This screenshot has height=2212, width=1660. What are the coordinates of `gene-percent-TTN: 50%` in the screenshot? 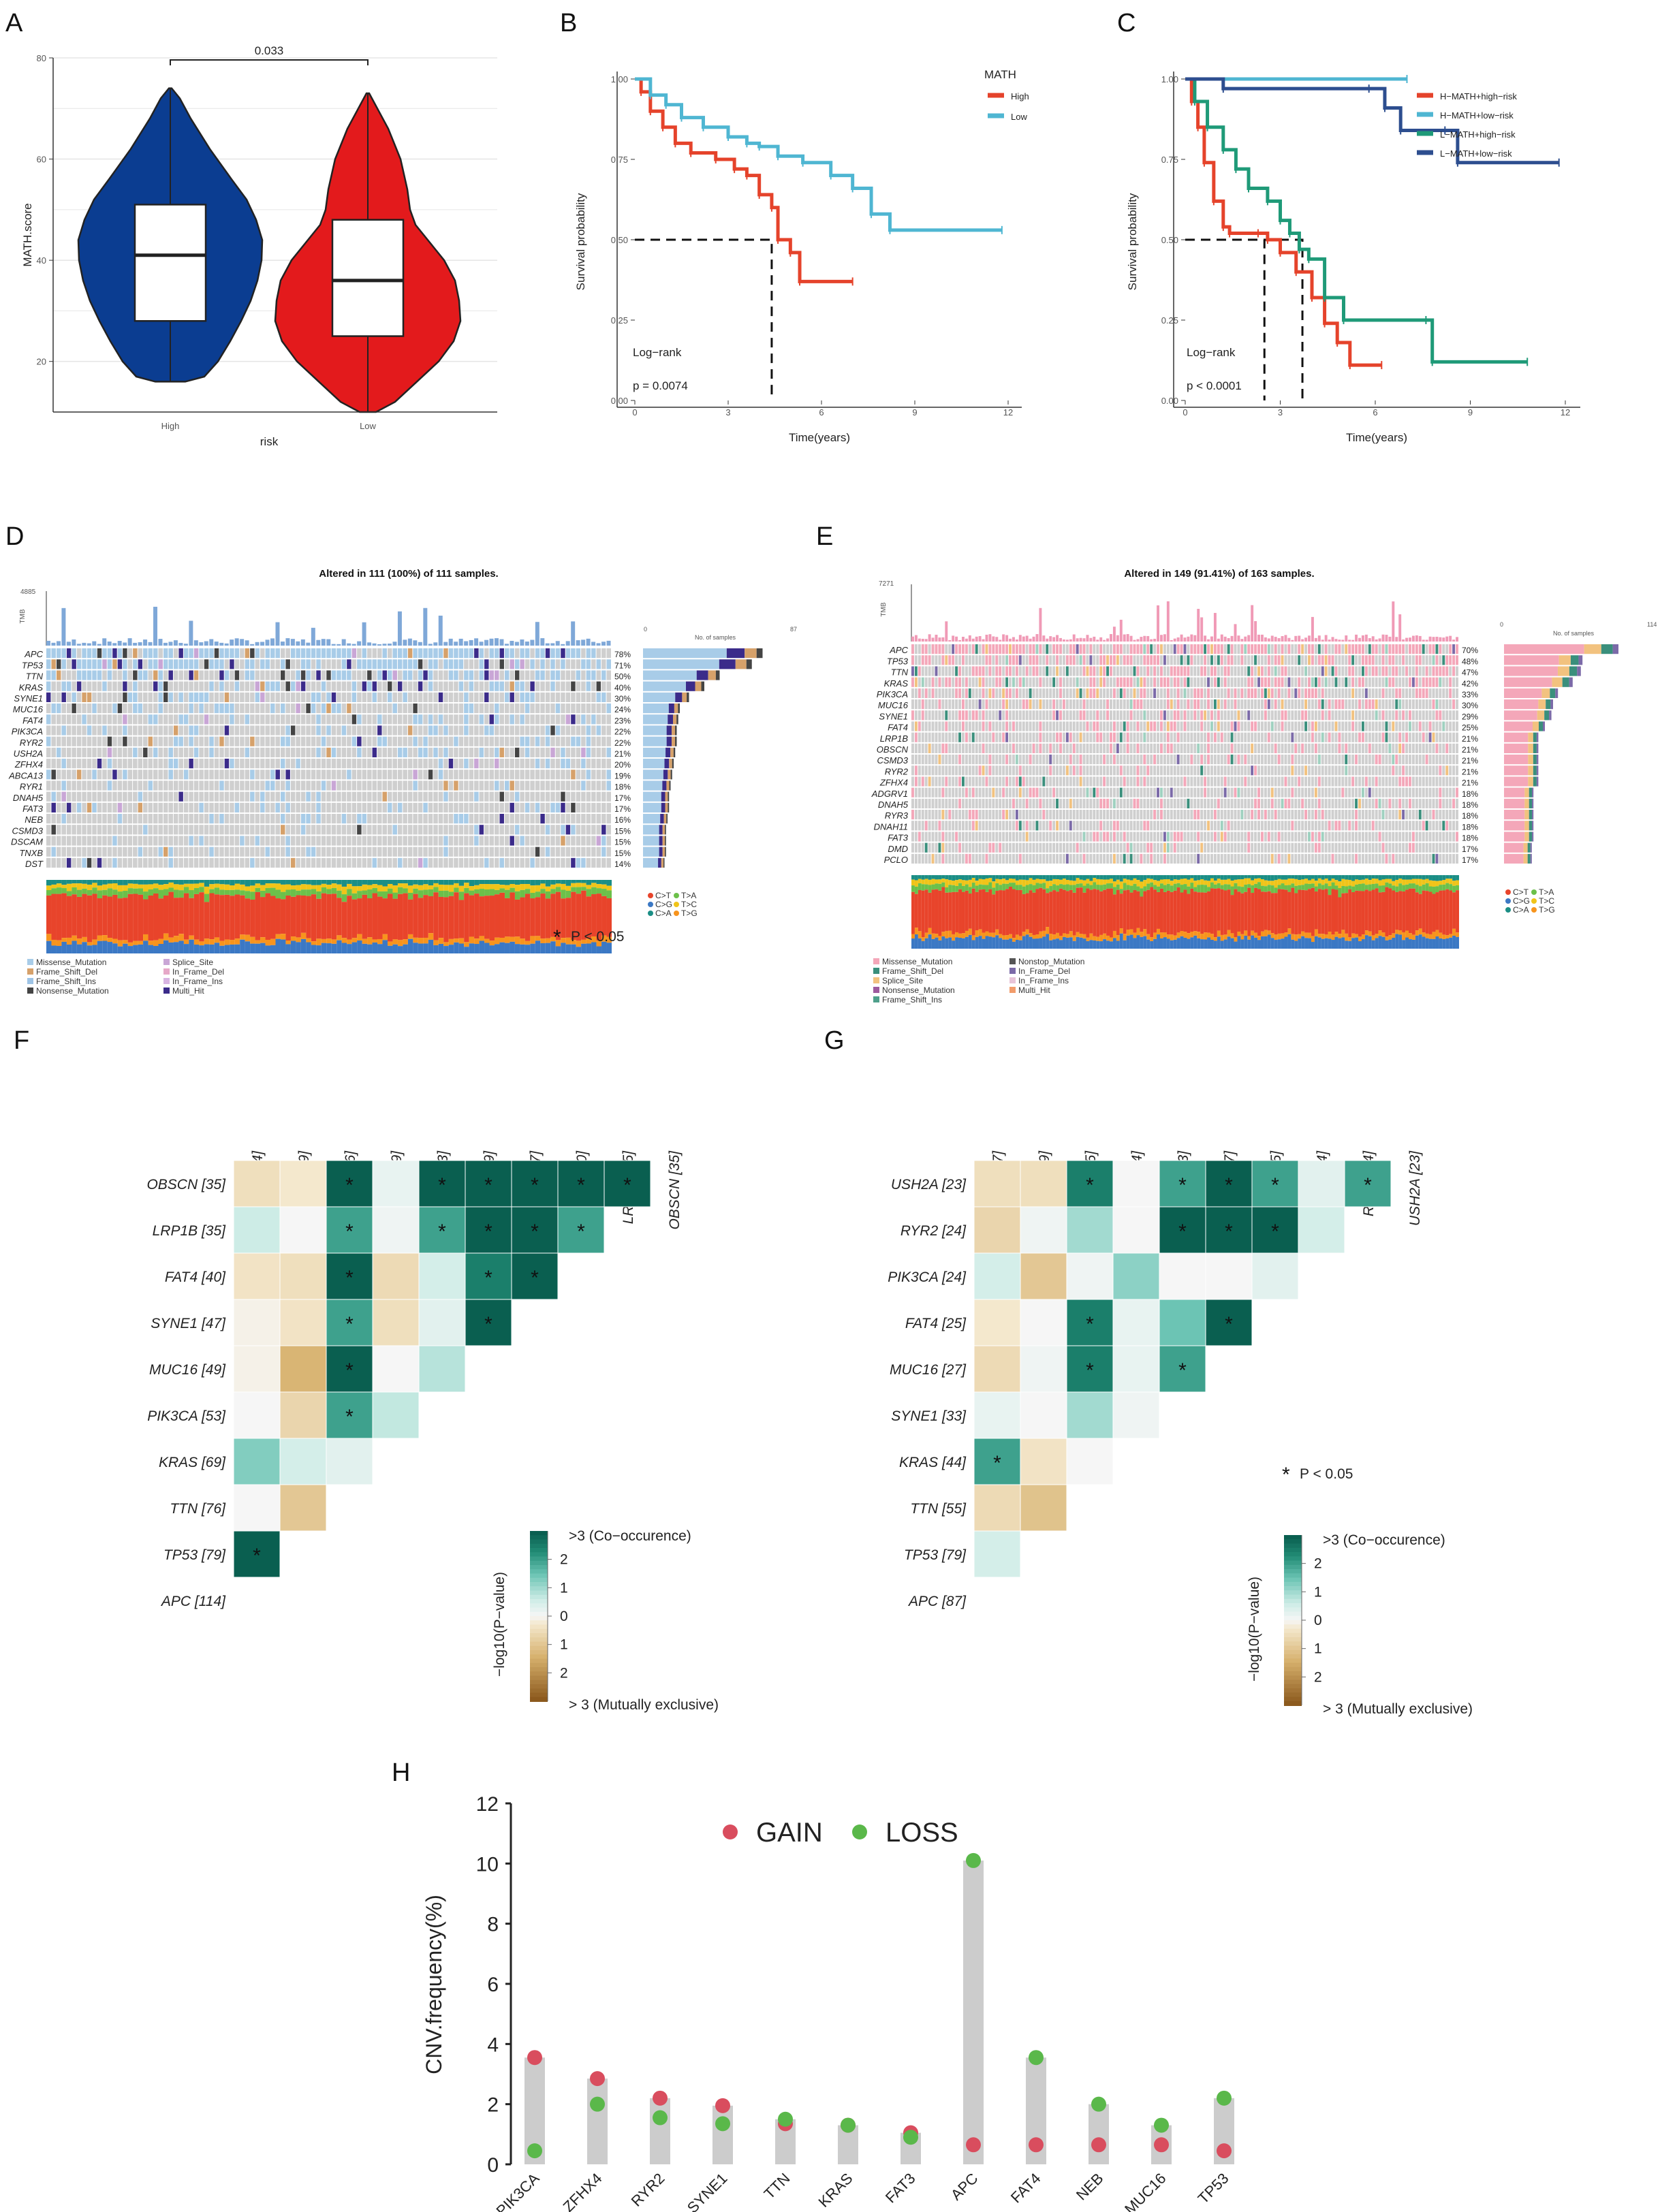 It's located at (622, 677).